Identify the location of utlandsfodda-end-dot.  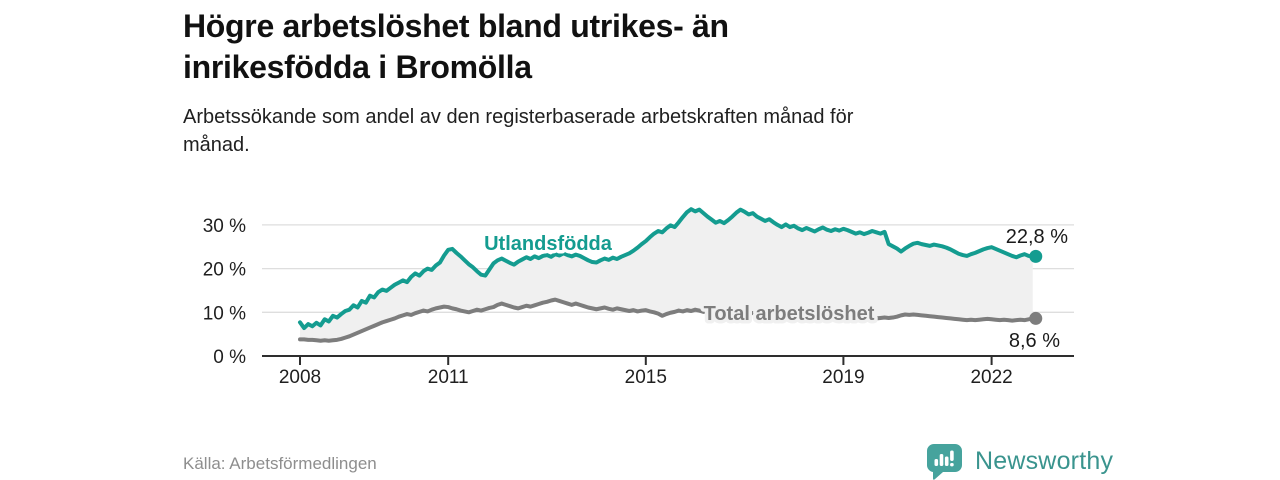
(1036, 256).